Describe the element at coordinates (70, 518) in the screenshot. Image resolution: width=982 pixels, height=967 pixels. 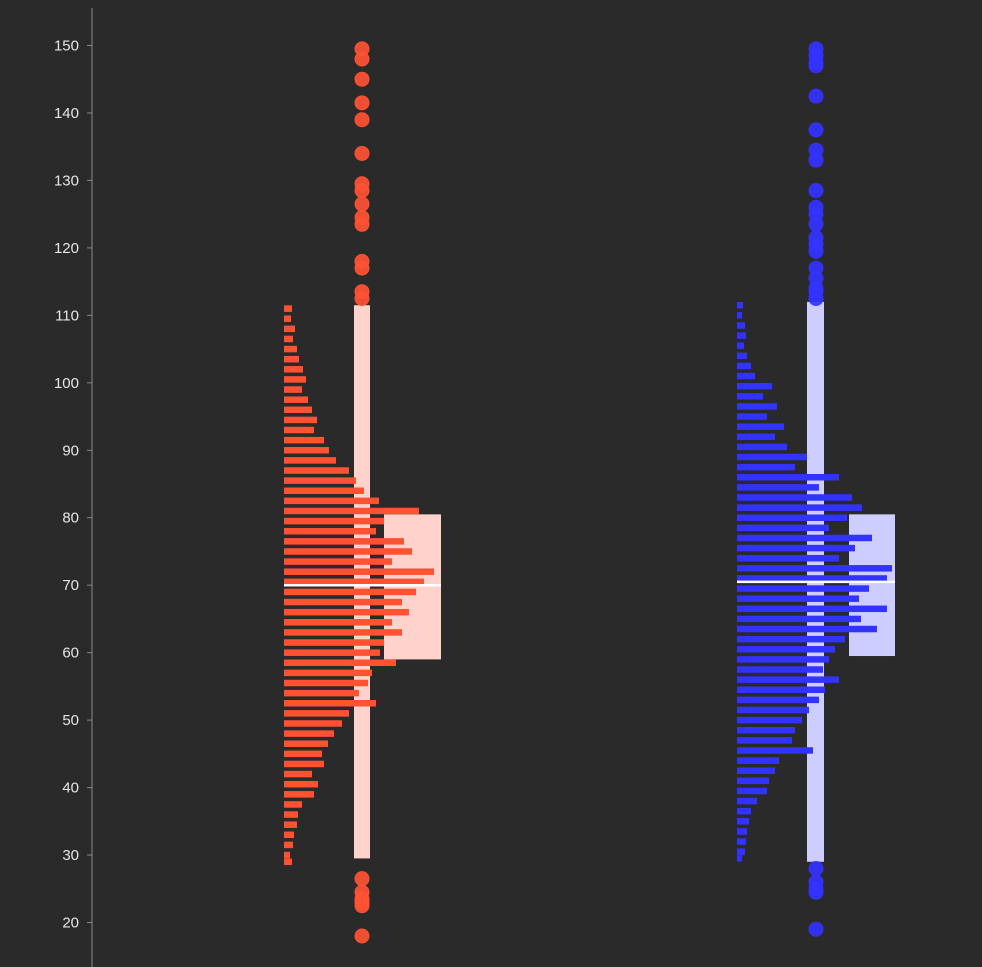
I see `y-tick-label: 80` at that location.